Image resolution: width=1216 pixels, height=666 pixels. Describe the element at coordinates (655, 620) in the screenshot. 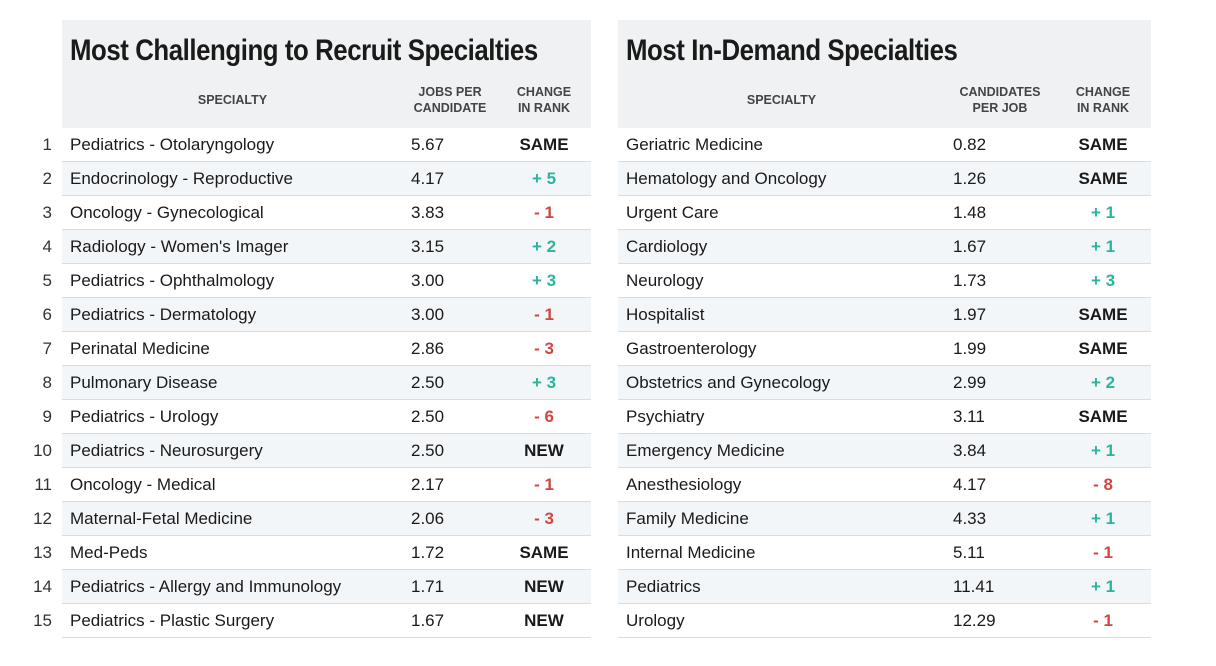

I see `specialty-cell: Urology` at that location.